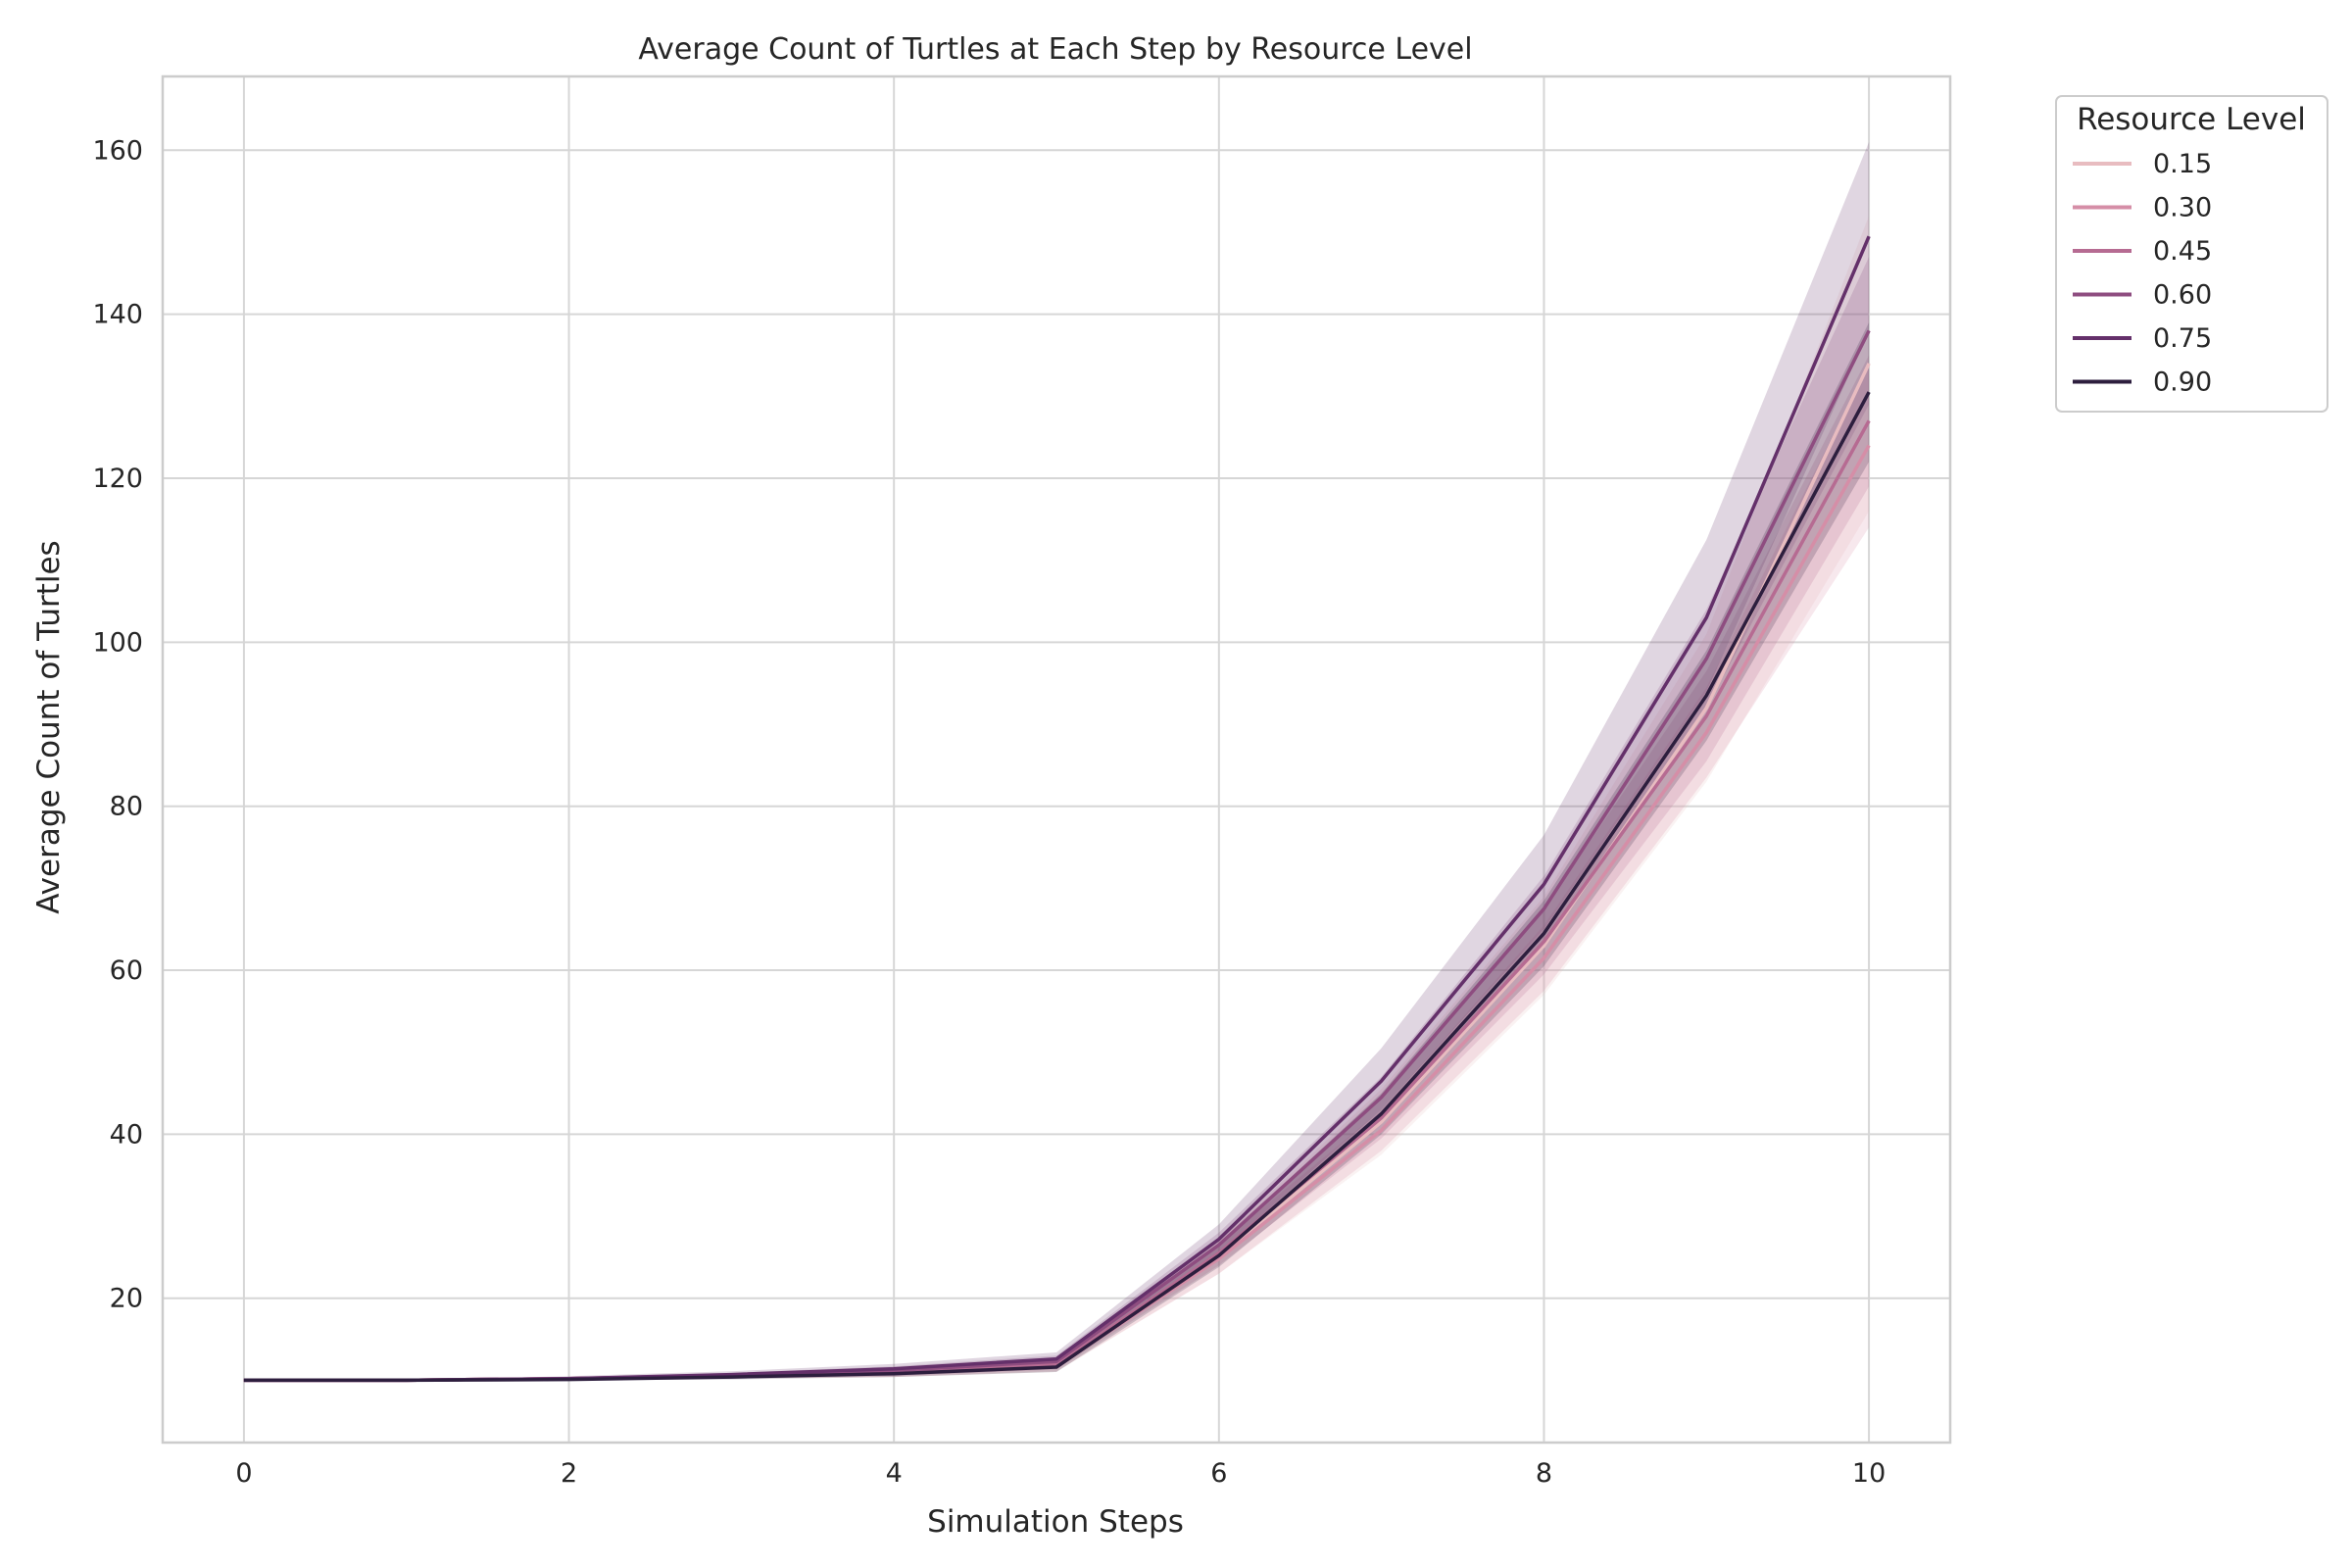  Describe the element at coordinates (2142, 164) in the screenshot. I see `legend-item-0.15: 0.15` at that location.